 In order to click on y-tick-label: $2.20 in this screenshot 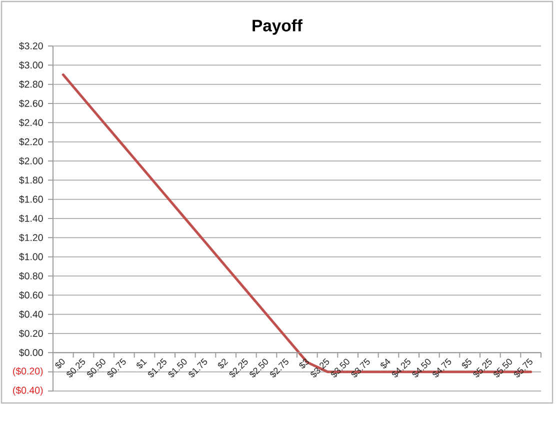, I will do `click(31, 142)`.